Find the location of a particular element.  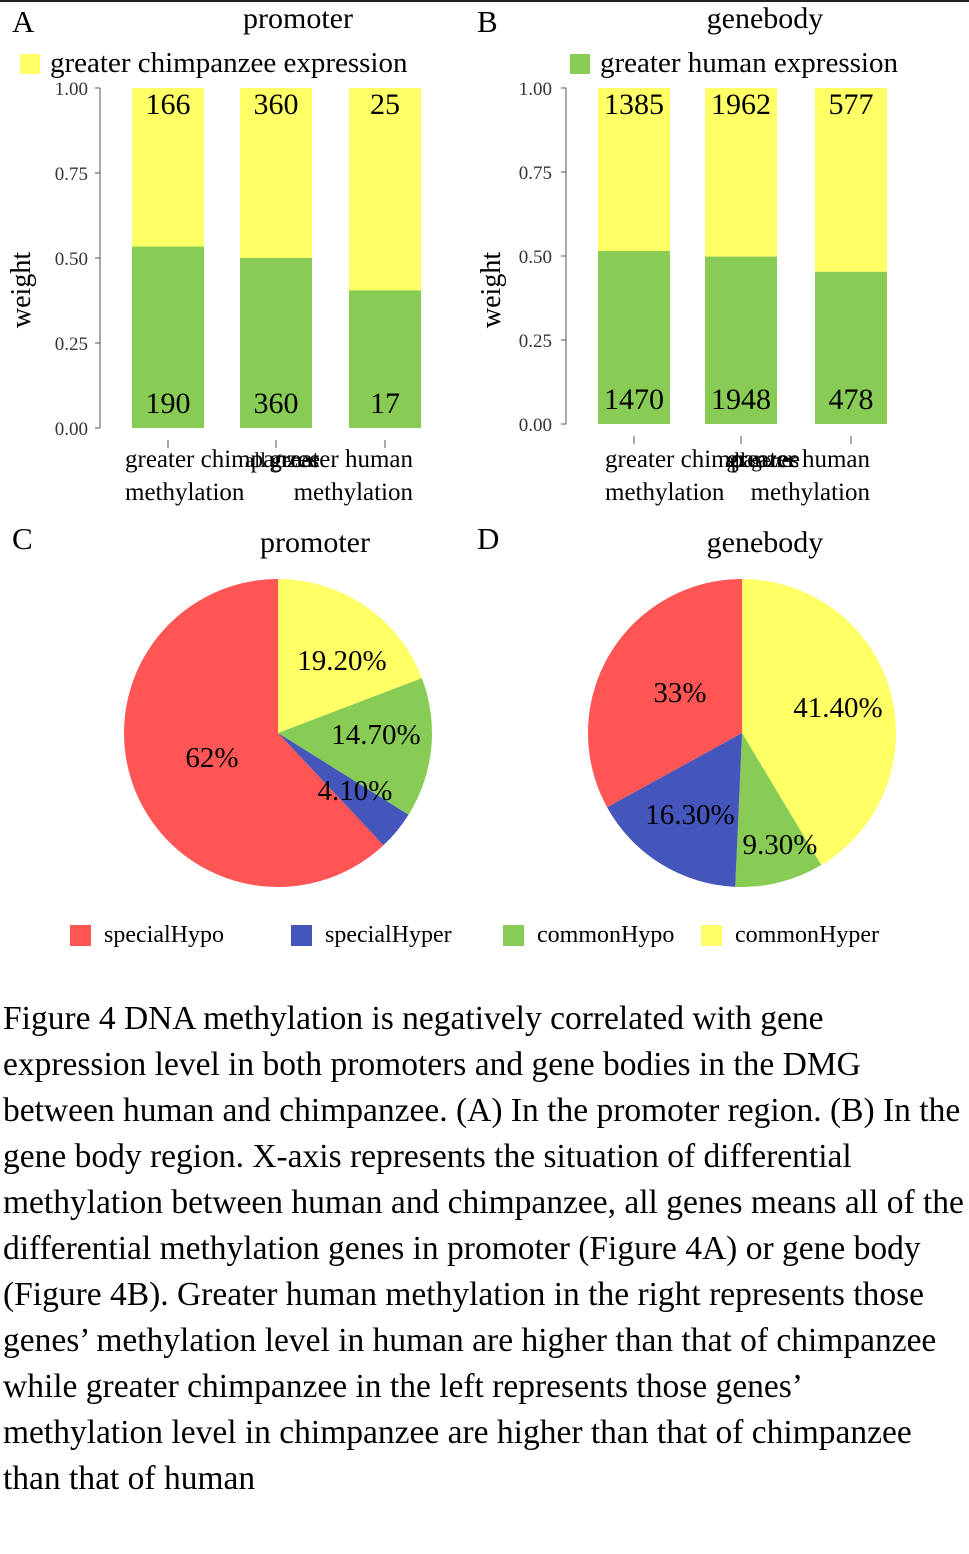

bar-data-label: 1385 is located at coordinates (634, 104).